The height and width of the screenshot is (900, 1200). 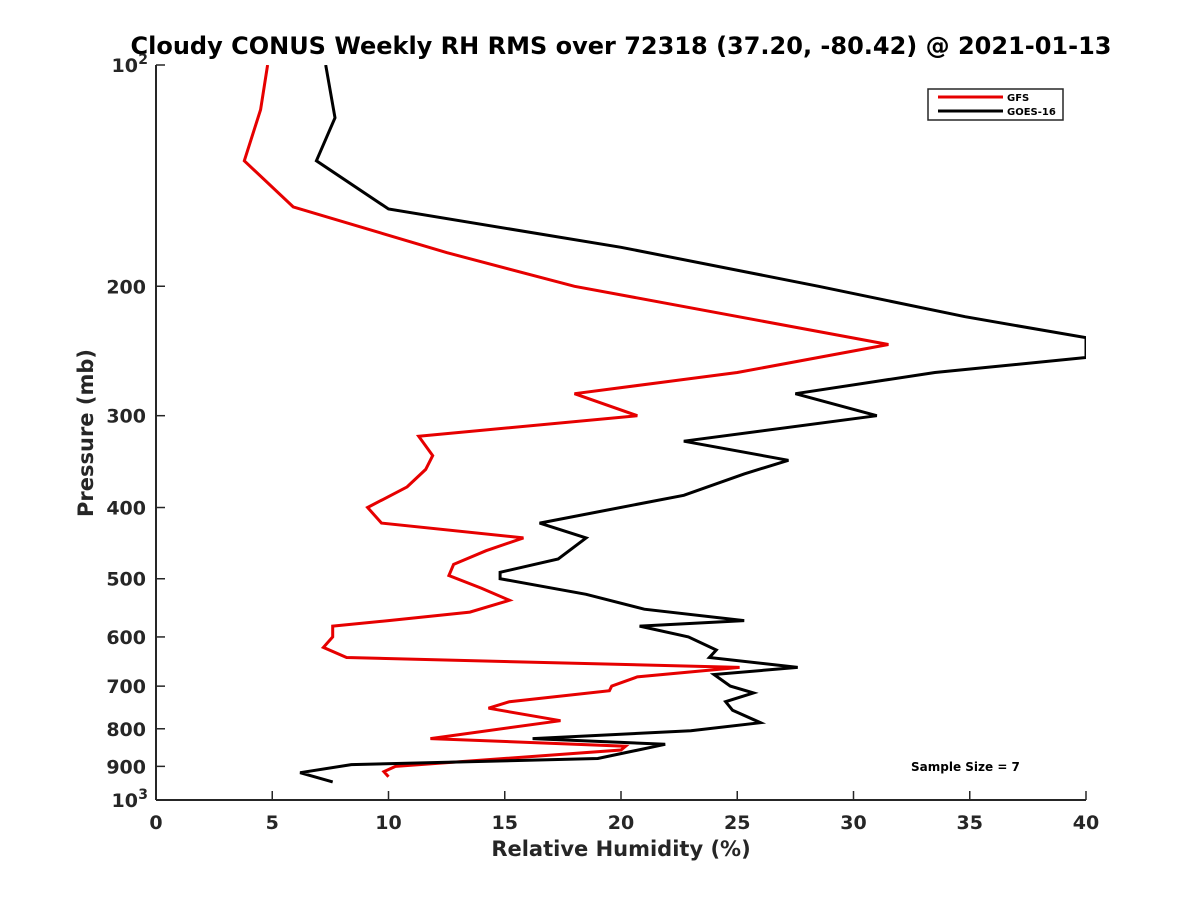 I want to click on y-tick-label: 400, so click(x=126, y=509).